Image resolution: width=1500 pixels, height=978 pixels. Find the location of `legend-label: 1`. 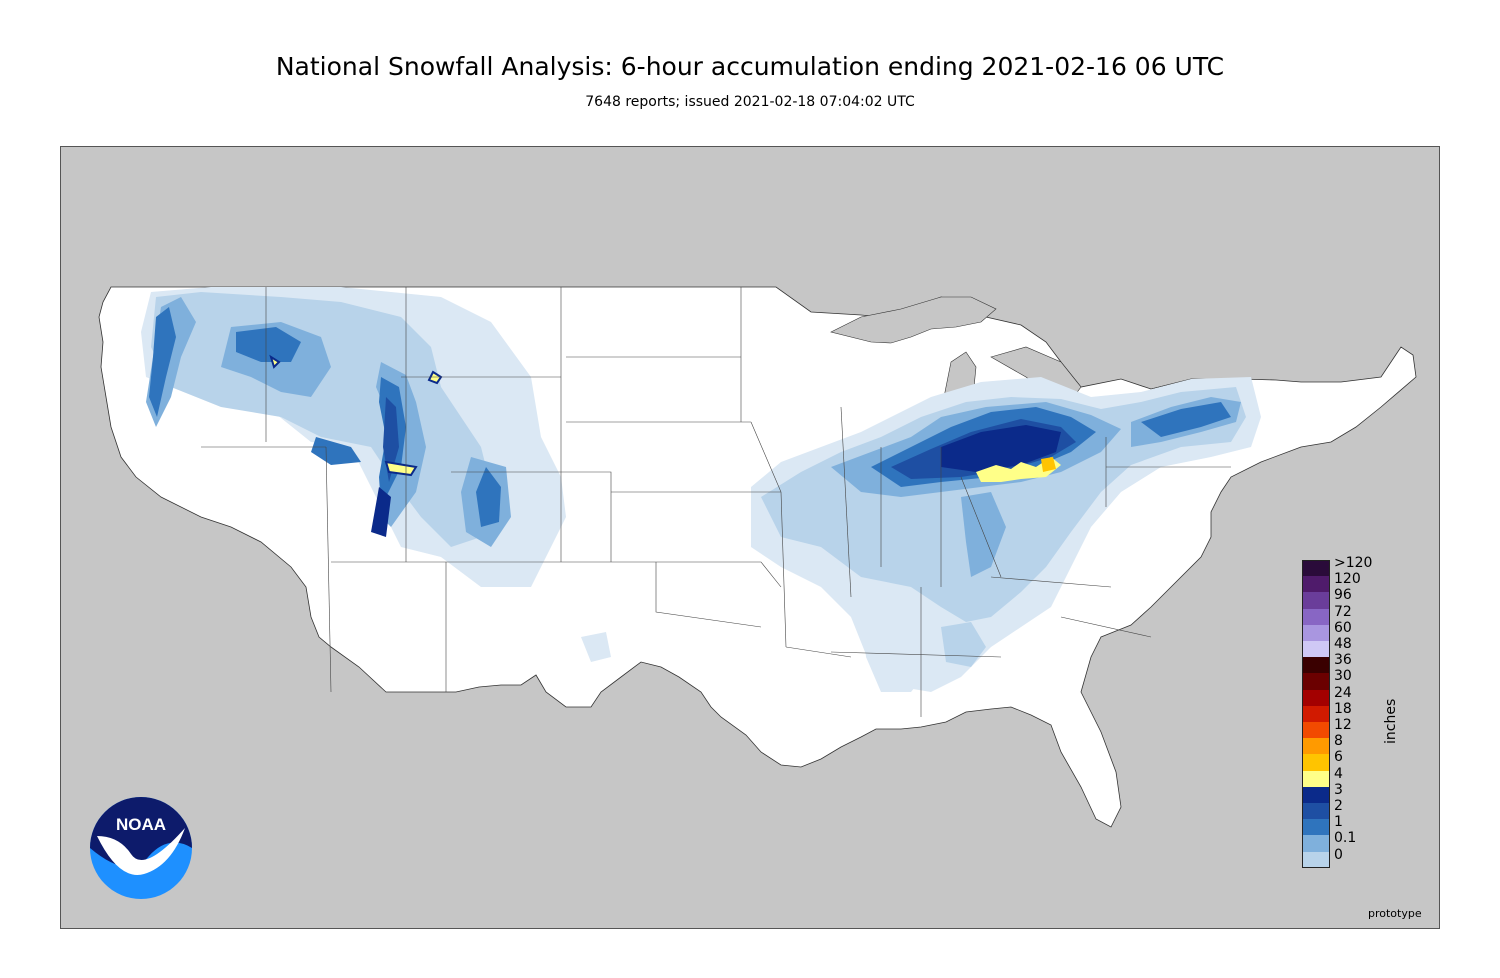

legend-label: 1 is located at coordinates (1338, 822).